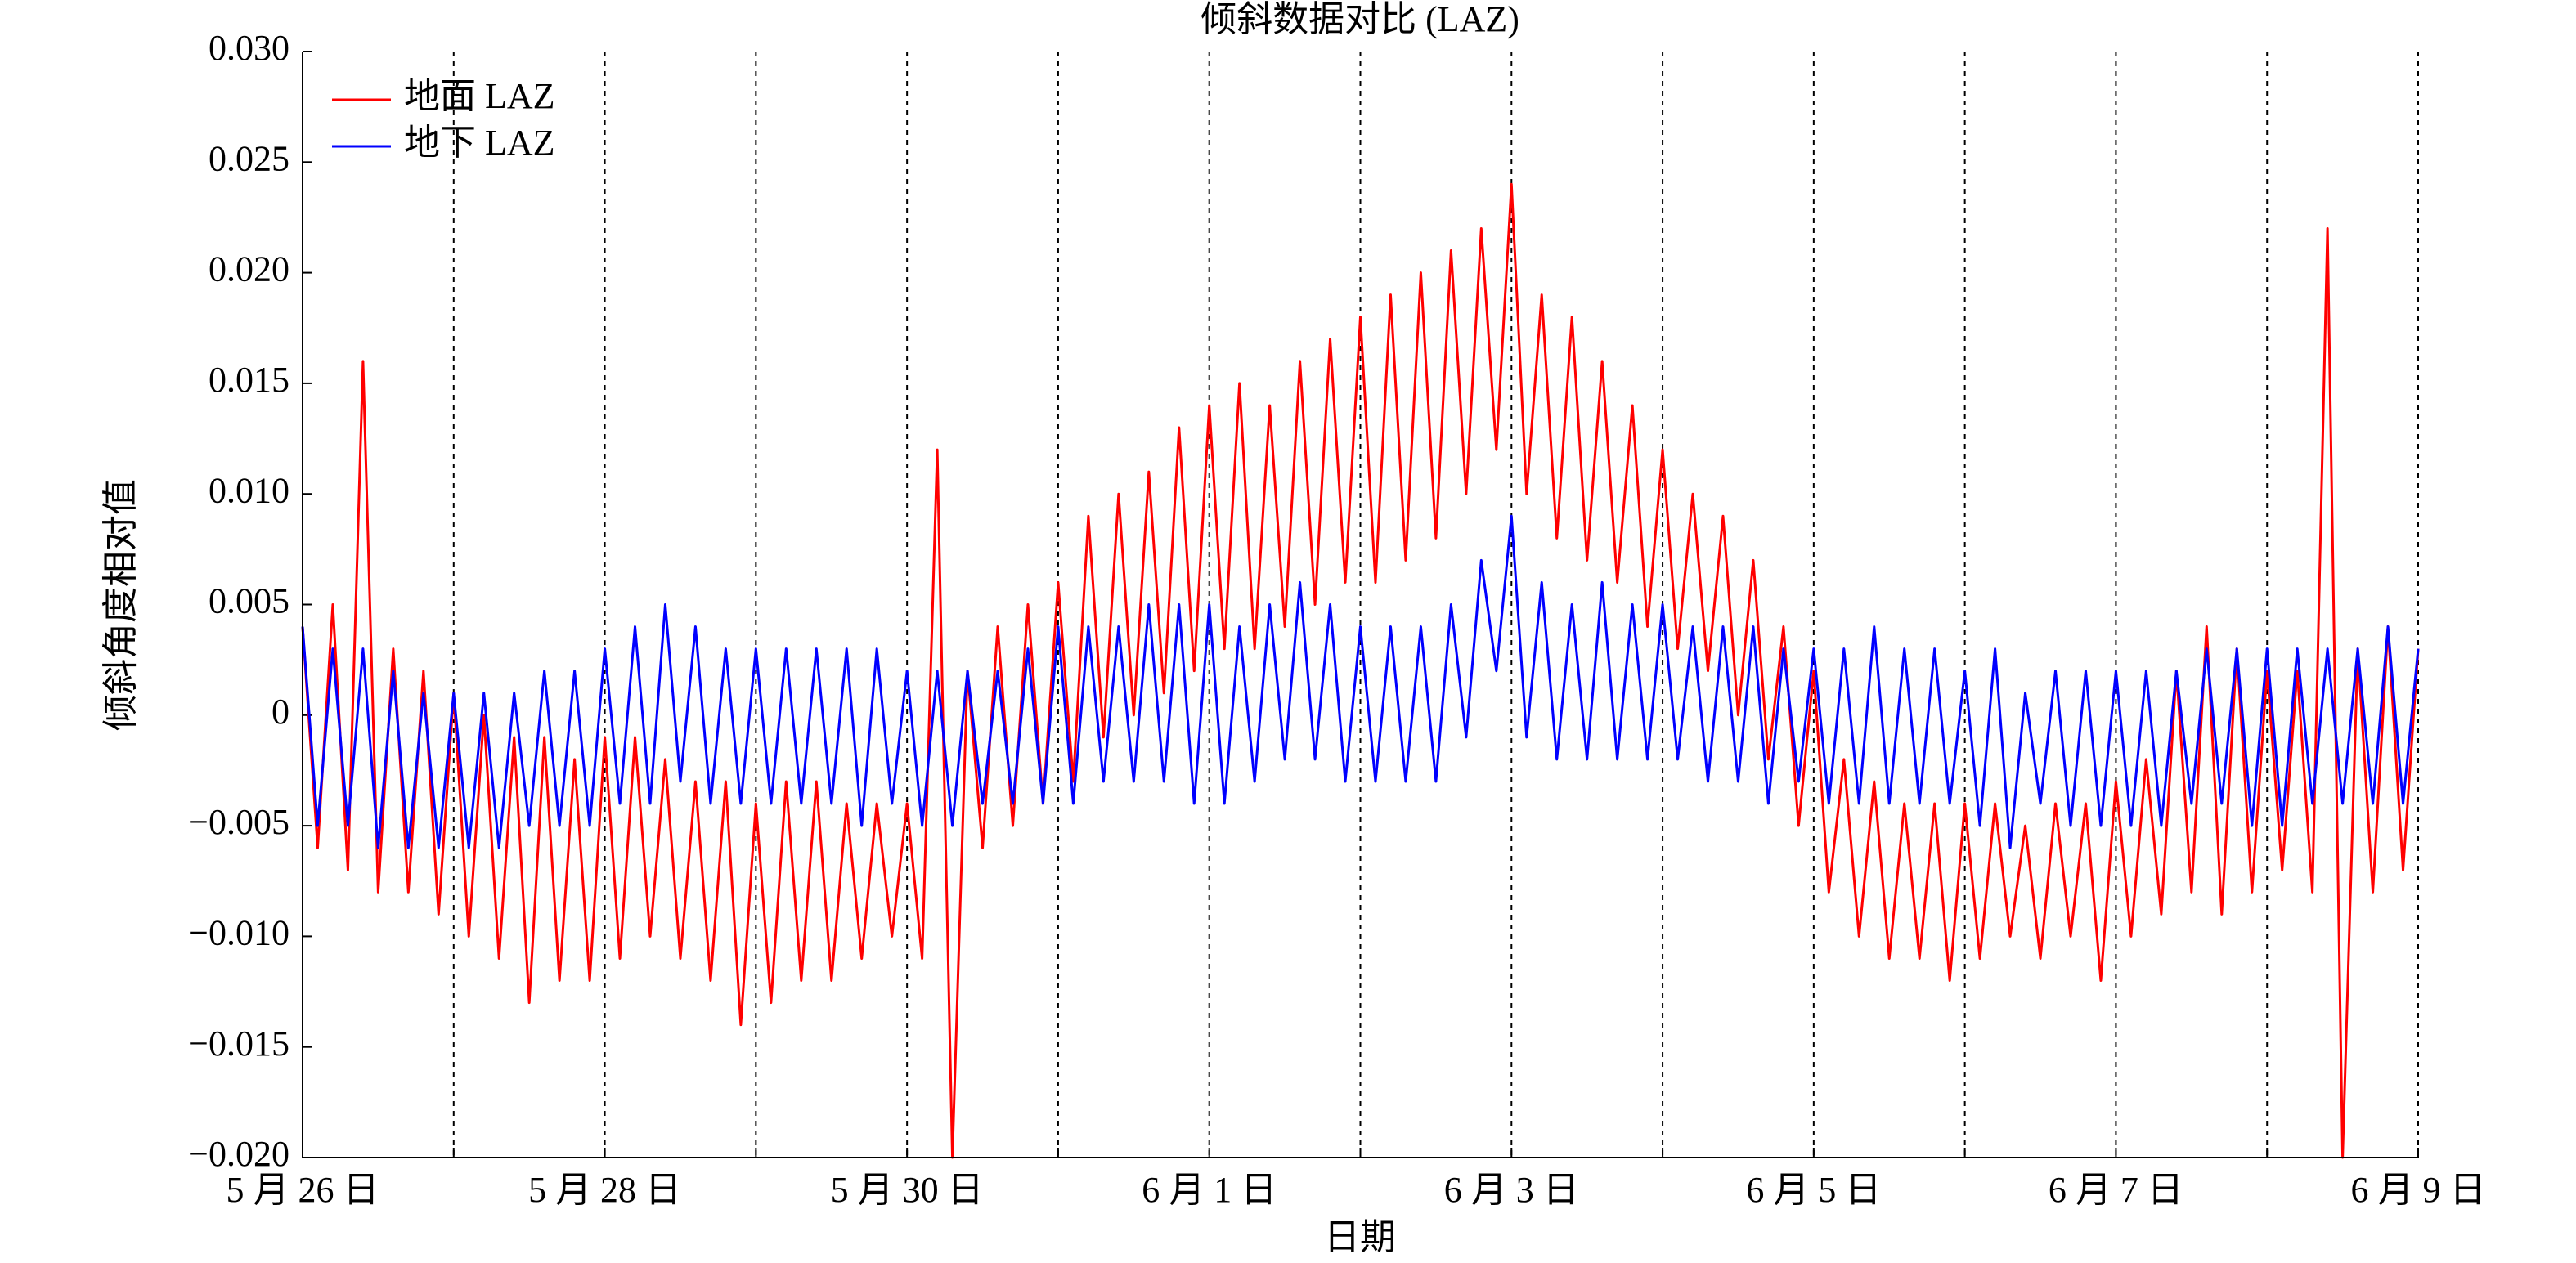  I want to click on chart-title: 倾斜数据对比 (LAZ), so click(1359, 19).